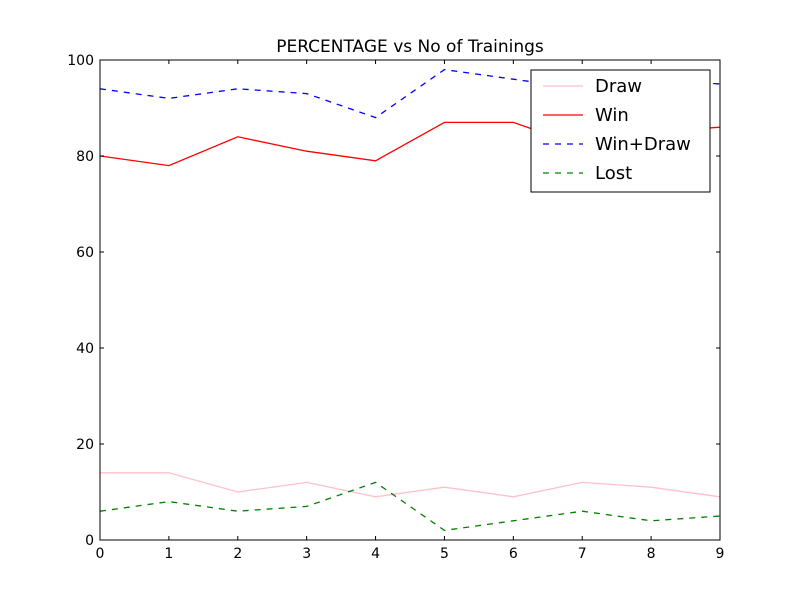 The width and height of the screenshot is (800, 600). What do you see at coordinates (85, 253) in the screenshot?
I see `y-tick-label: 60` at bounding box center [85, 253].